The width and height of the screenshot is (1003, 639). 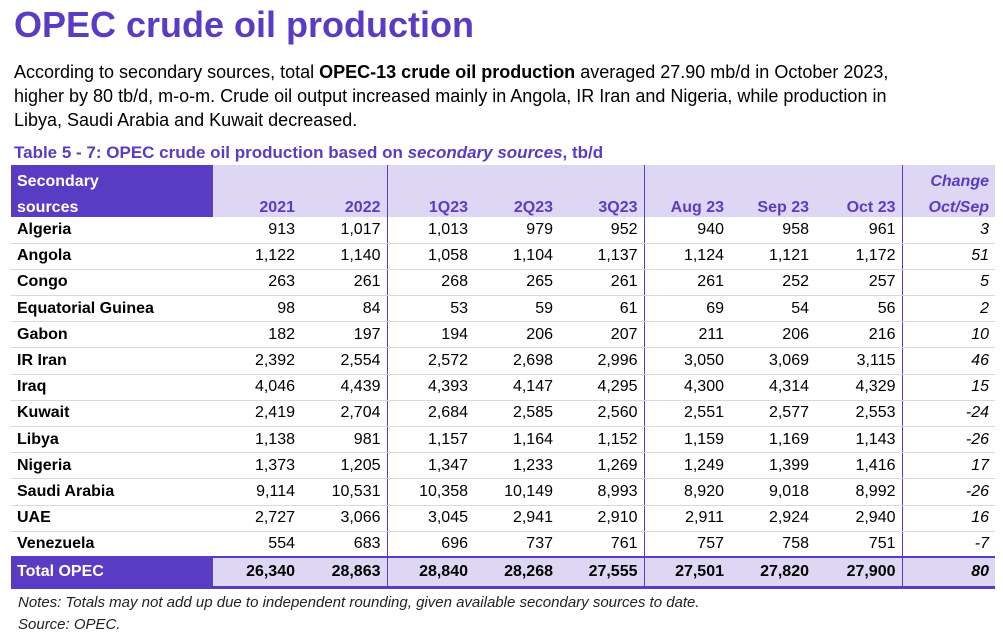 What do you see at coordinates (344, 572) in the screenshot?
I see `total-cell: 28,863` at bounding box center [344, 572].